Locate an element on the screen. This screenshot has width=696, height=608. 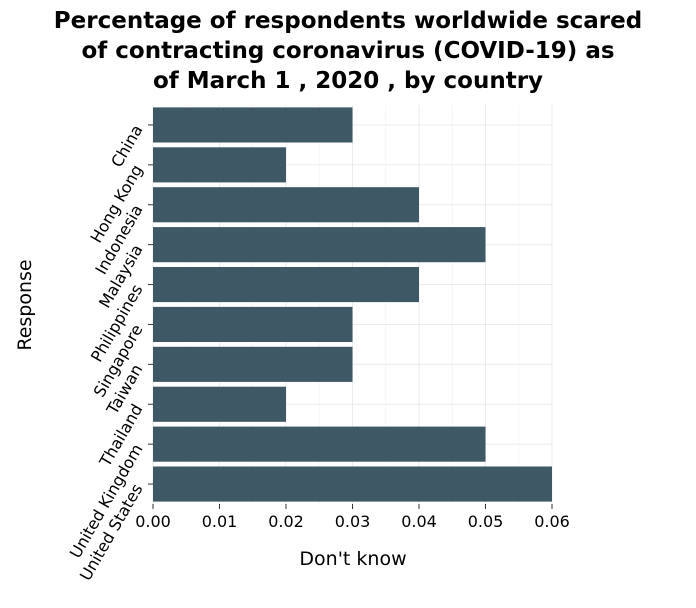
bar-united-kingdom is located at coordinates (319, 444).